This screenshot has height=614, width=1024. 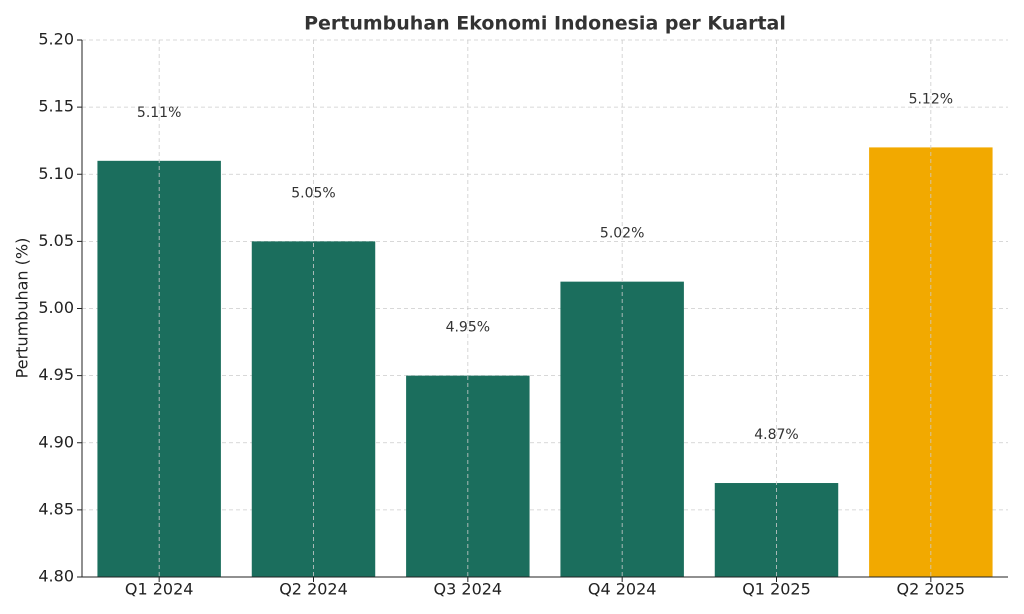 What do you see at coordinates (159, 113) in the screenshot?
I see `value-label: 5.11%` at bounding box center [159, 113].